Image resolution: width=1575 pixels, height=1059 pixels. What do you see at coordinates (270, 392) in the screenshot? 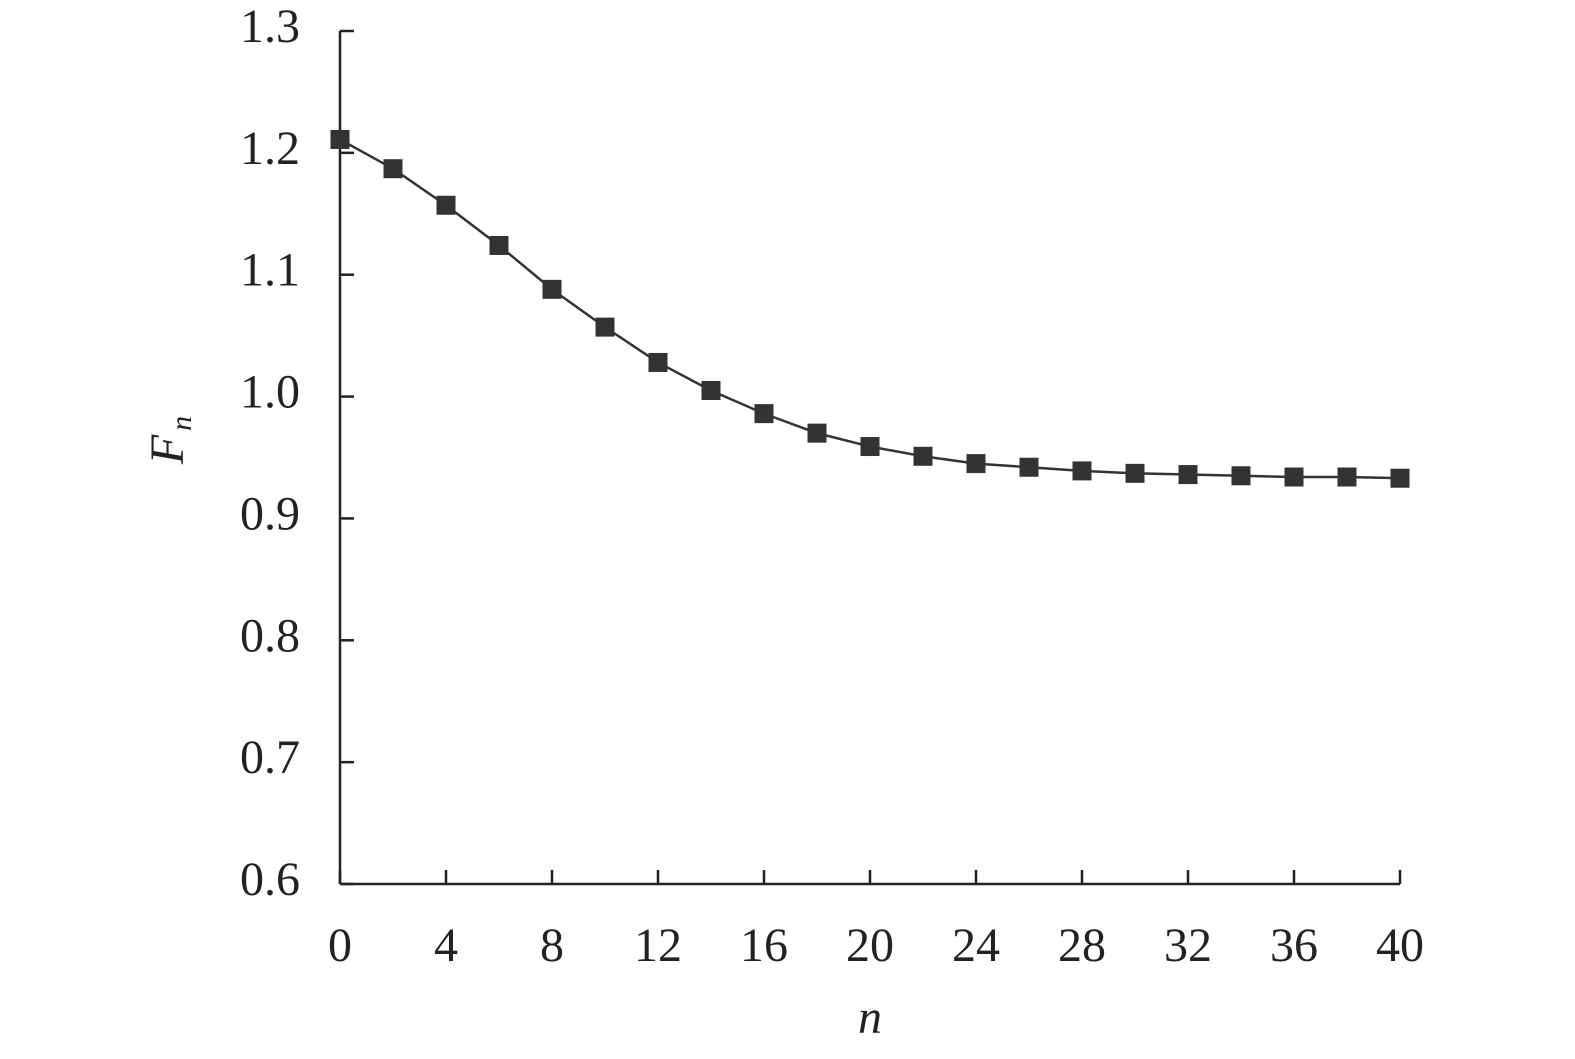
I see `y-tick-label: 1.0` at bounding box center [270, 392].